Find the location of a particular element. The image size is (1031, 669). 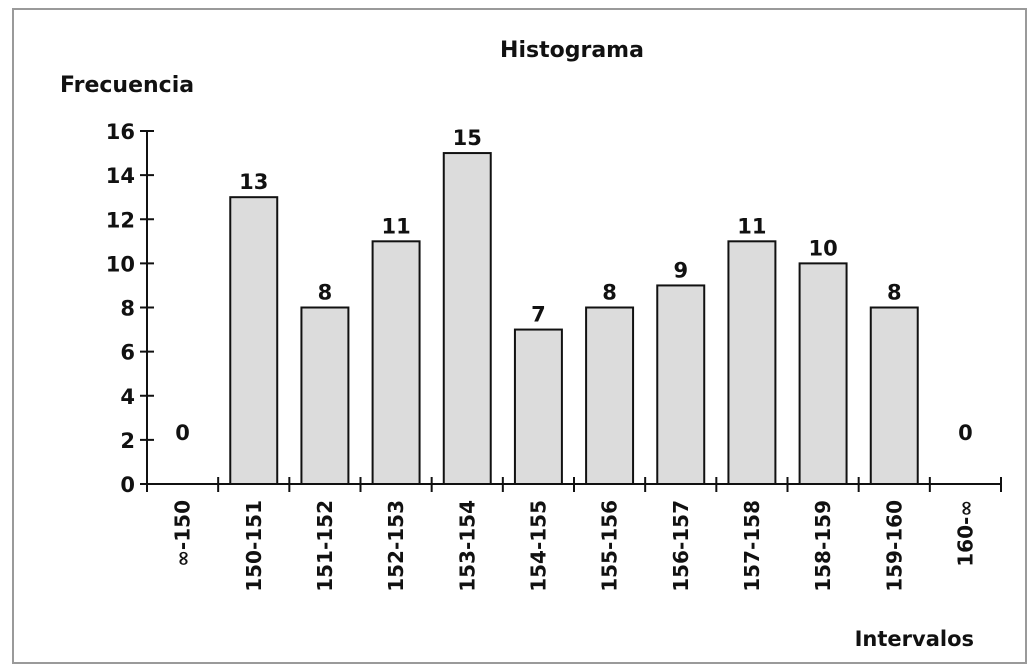

x-tick-label: 151-152 is located at coordinates (325, 546).